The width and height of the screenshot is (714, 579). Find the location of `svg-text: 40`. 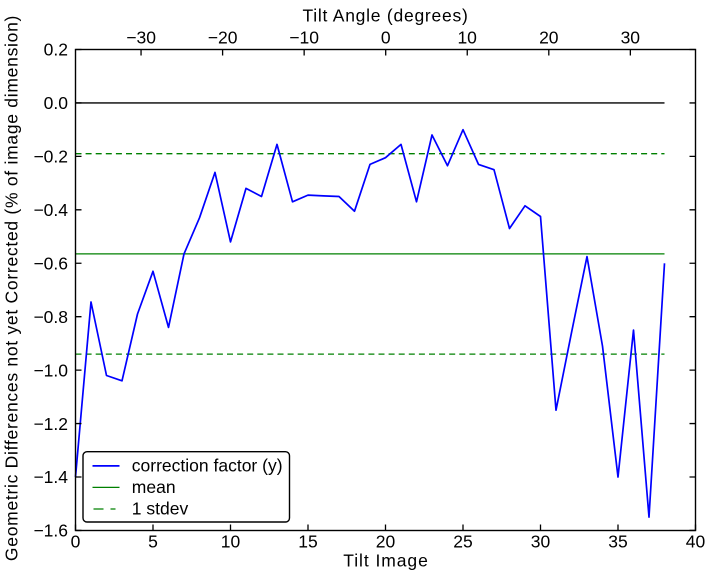

svg-text: 40 is located at coordinates (696, 541).